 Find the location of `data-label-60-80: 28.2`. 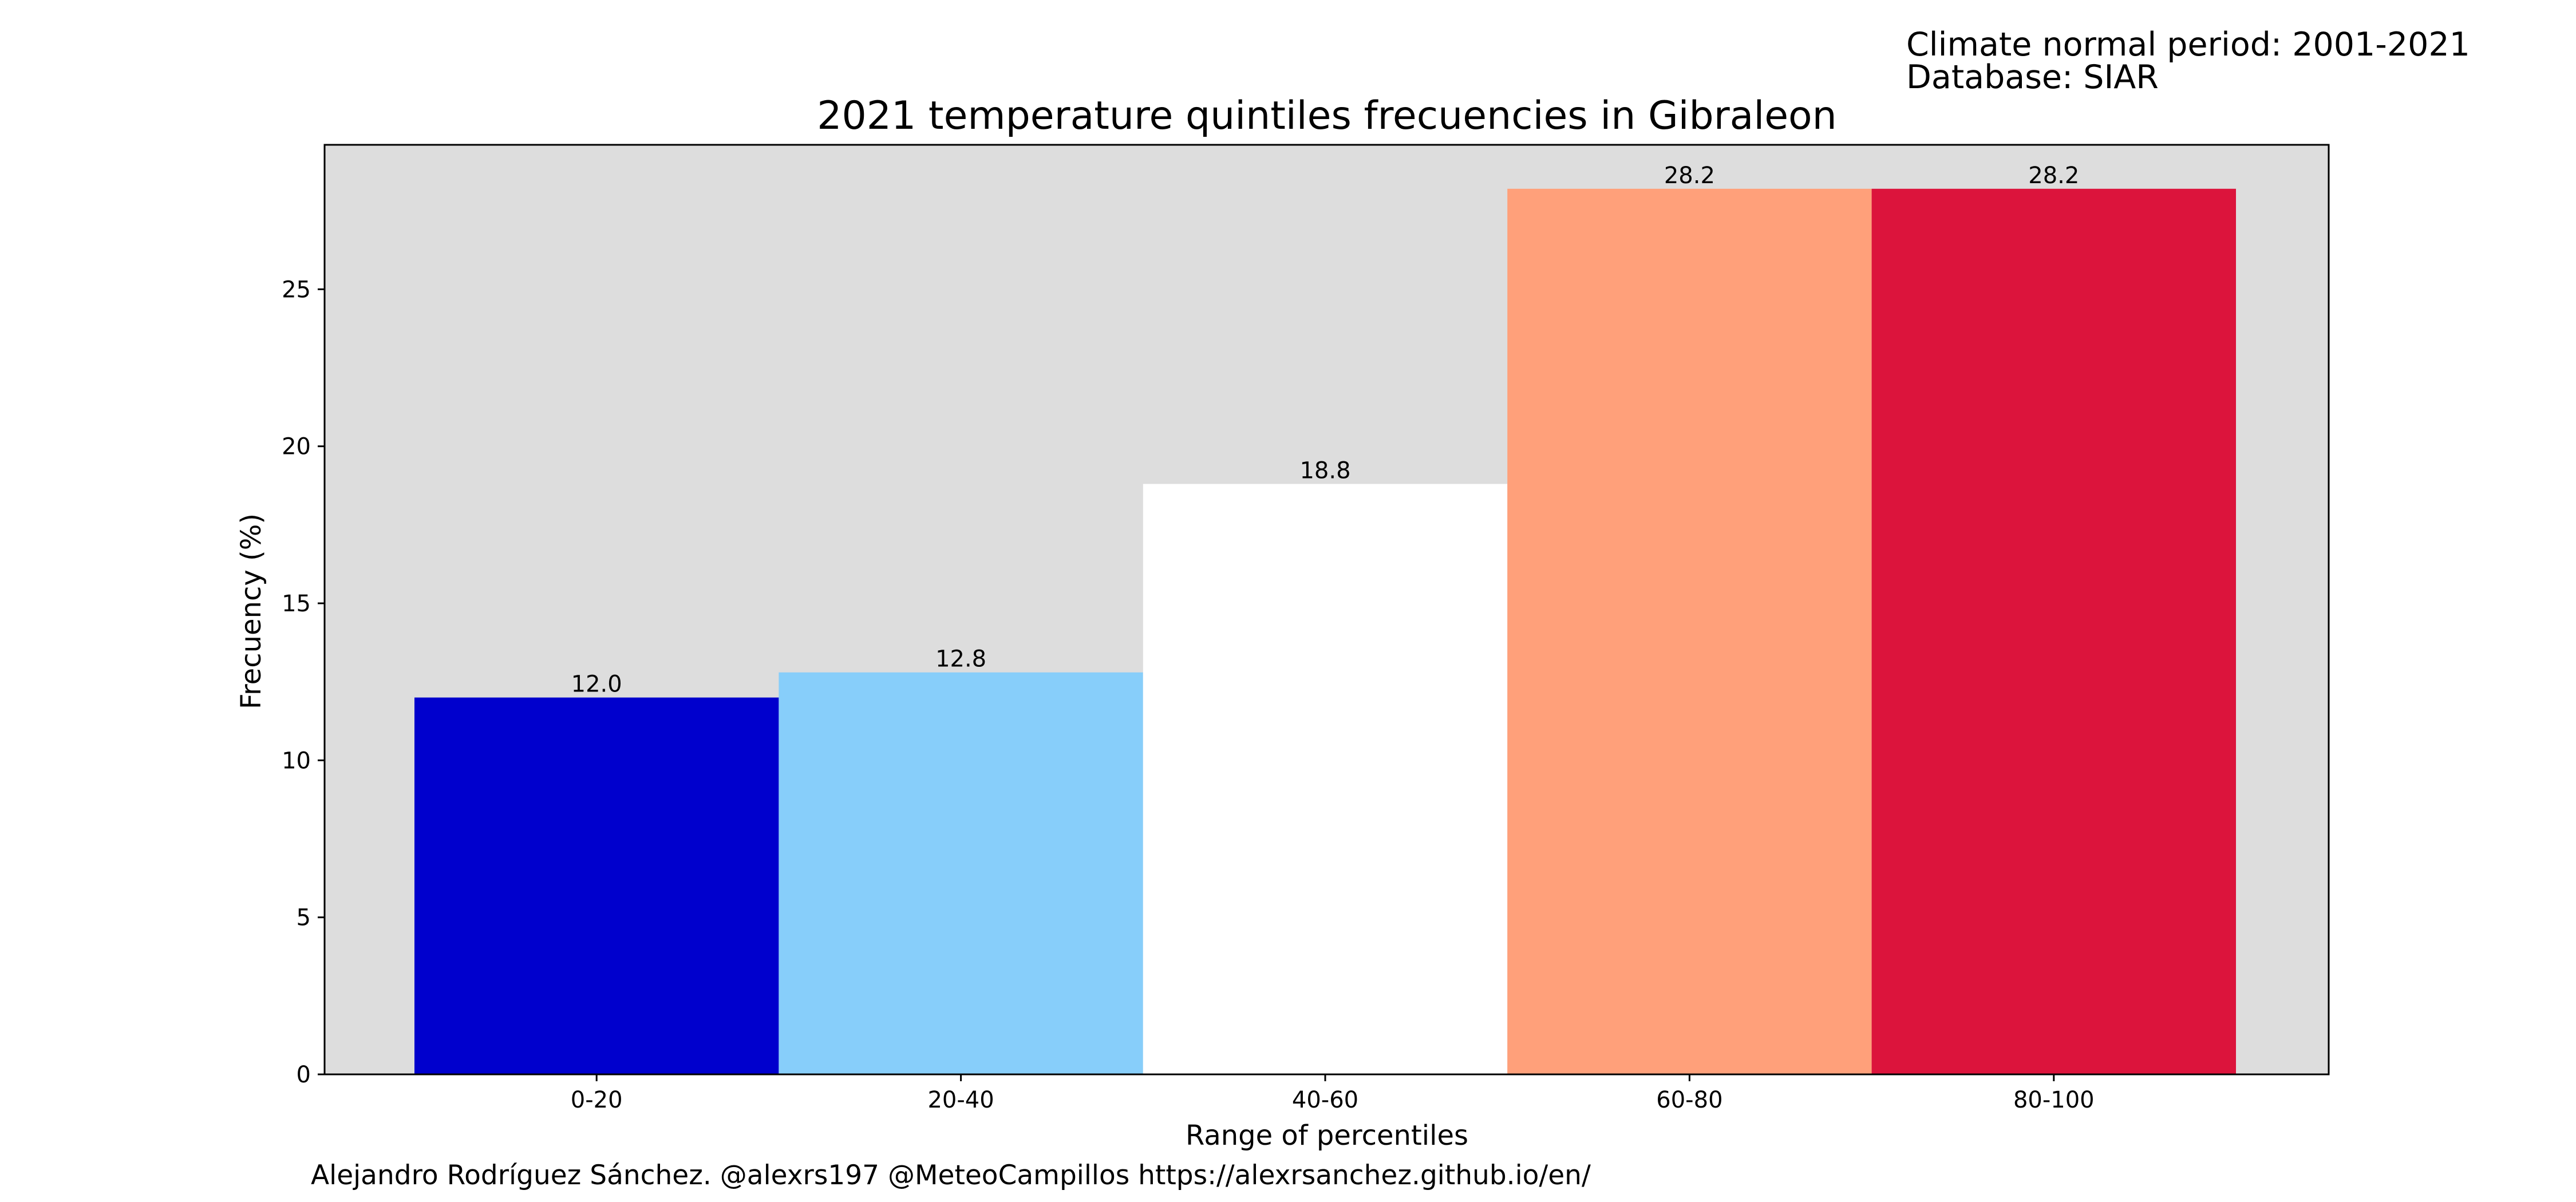

data-label-60-80: 28.2 is located at coordinates (1689, 176).